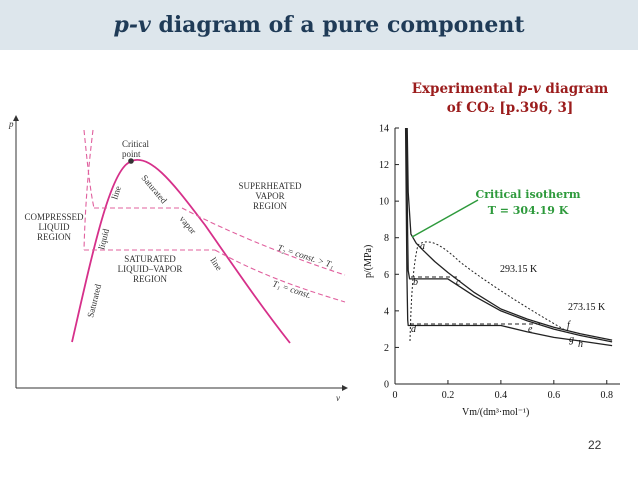  Describe the element at coordinates (386, 311) in the screenshot. I see `co2-y-tick-label: 4` at that location.